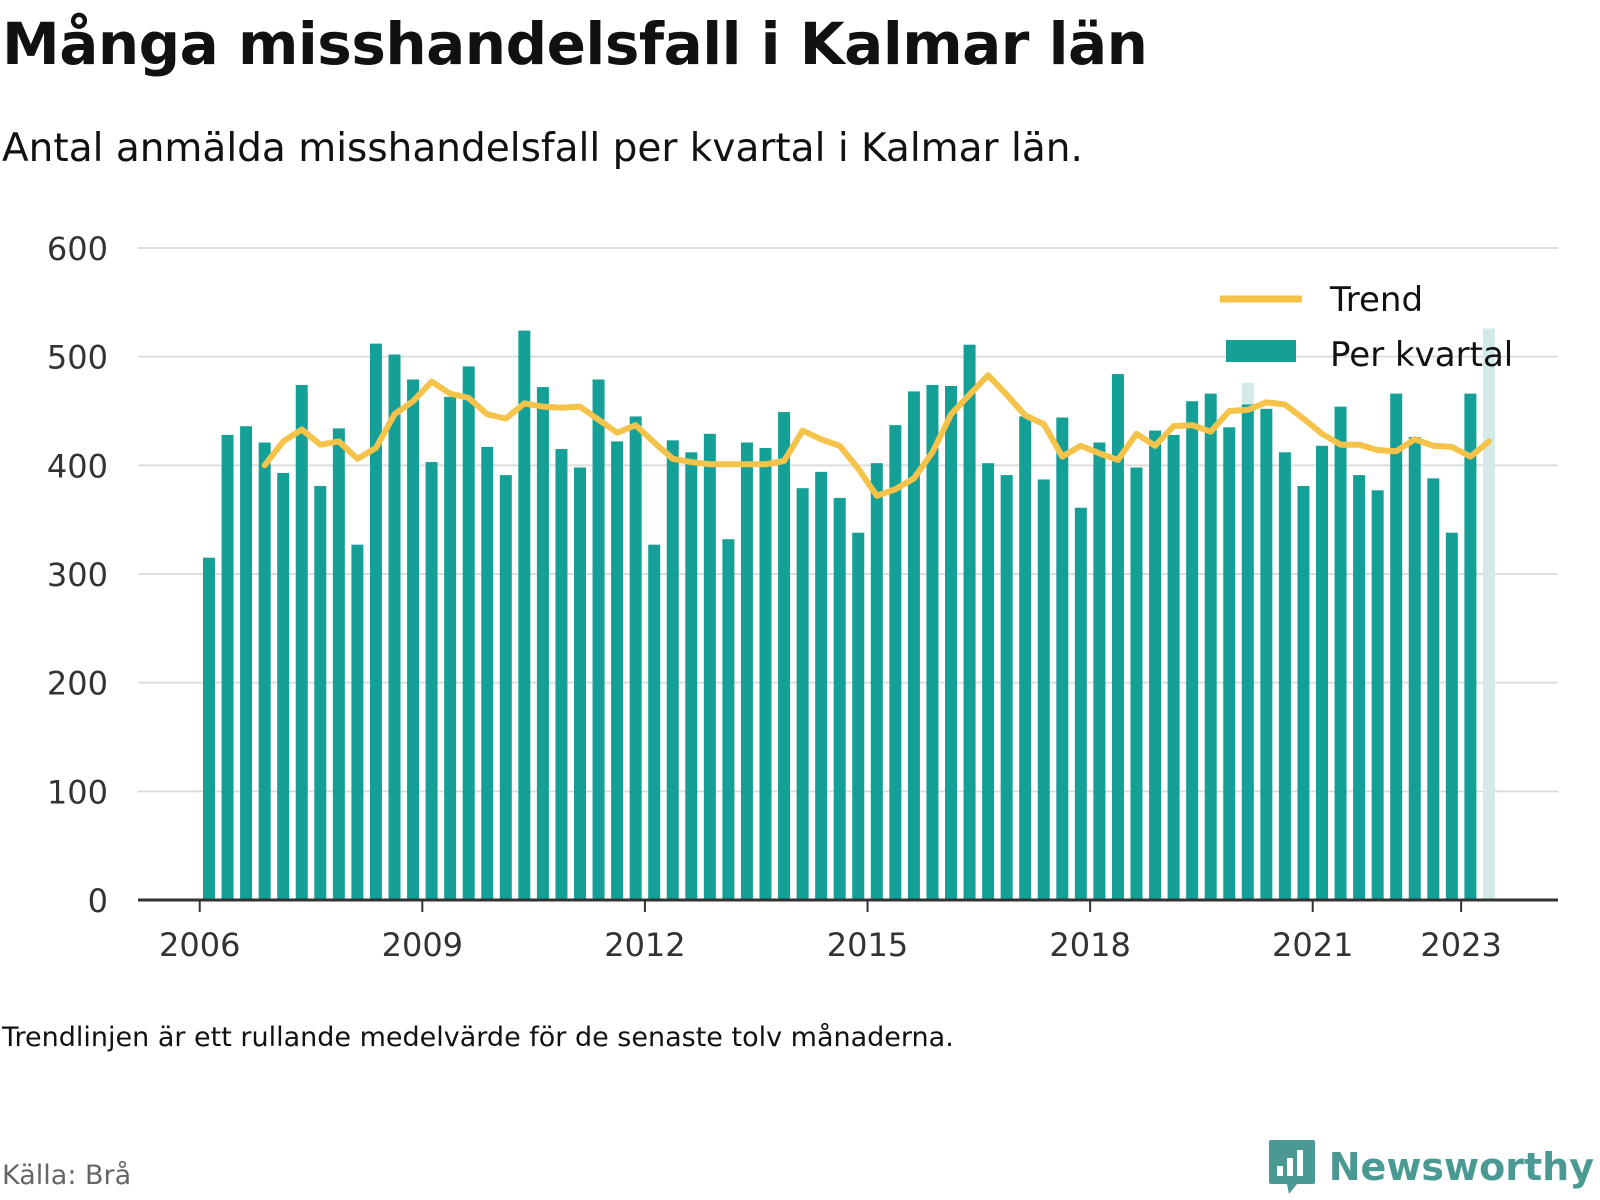 The width and height of the screenshot is (1600, 1200). Describe the element at coordinates (876, 435) in the screenshot. I see `trend-line` at that location.